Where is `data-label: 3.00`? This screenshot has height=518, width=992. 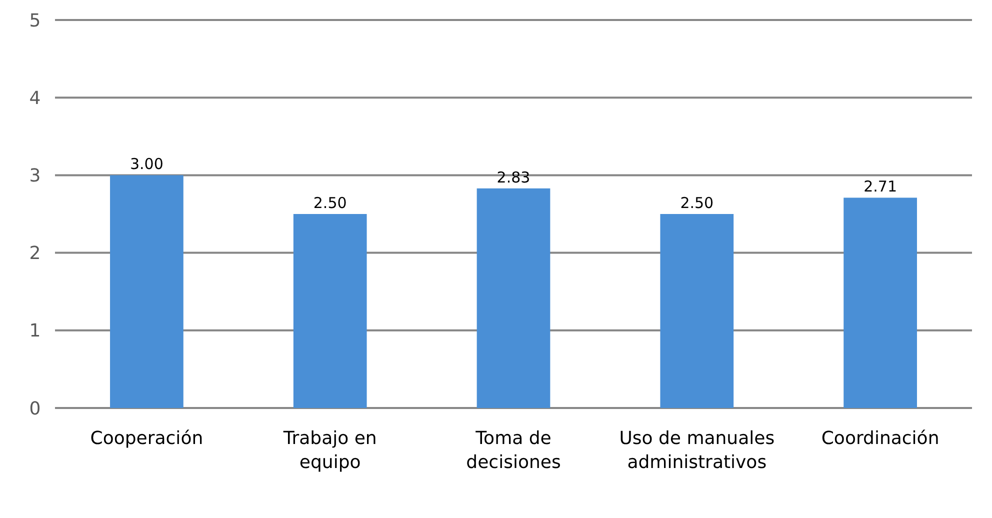 data-label: 3.00 is located at coordinates (147, 164).